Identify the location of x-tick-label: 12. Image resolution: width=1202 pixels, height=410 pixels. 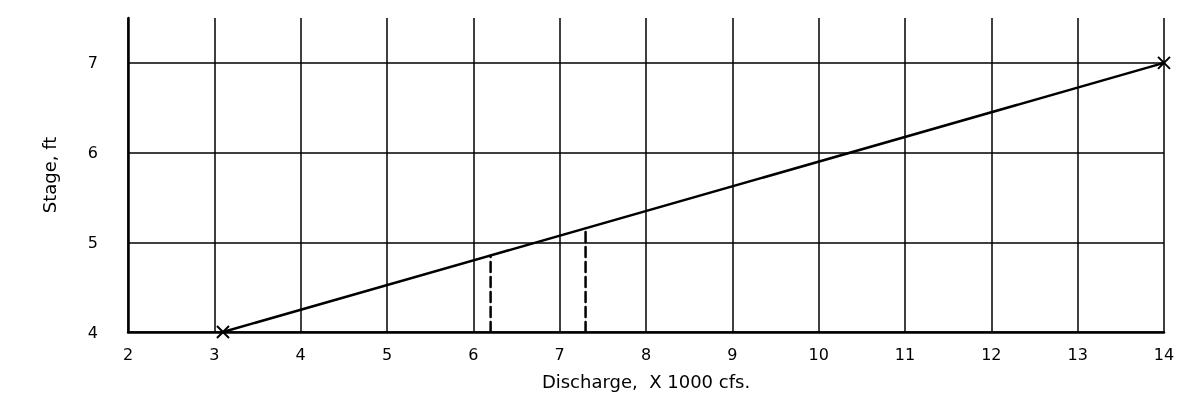
(991, 354).